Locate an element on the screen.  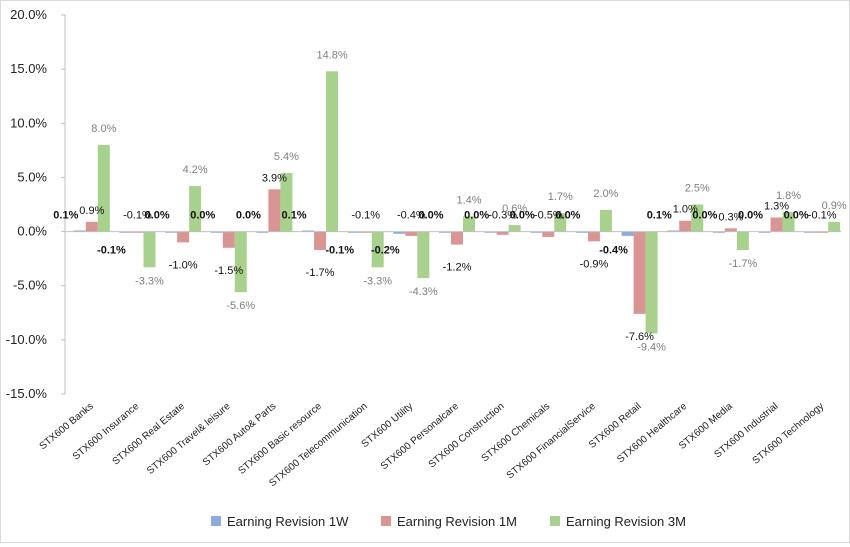
data-label-3m: 0.9% is located at coordinates (834, 206).